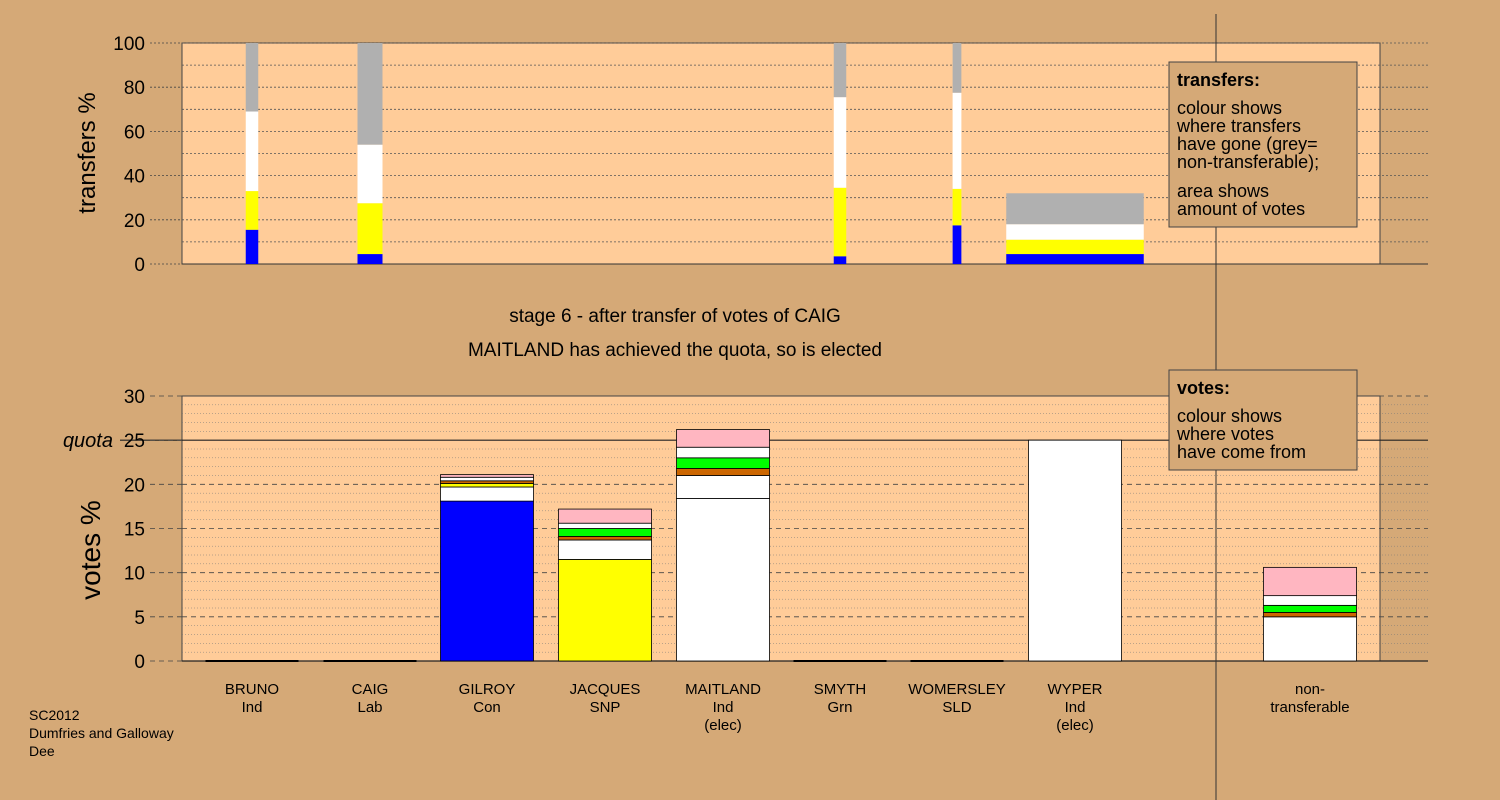 The image size is (1500, 800). Describe the element at coordinates (134, 574) in the screenshot. I see `y-tick-label: 10` at that location.